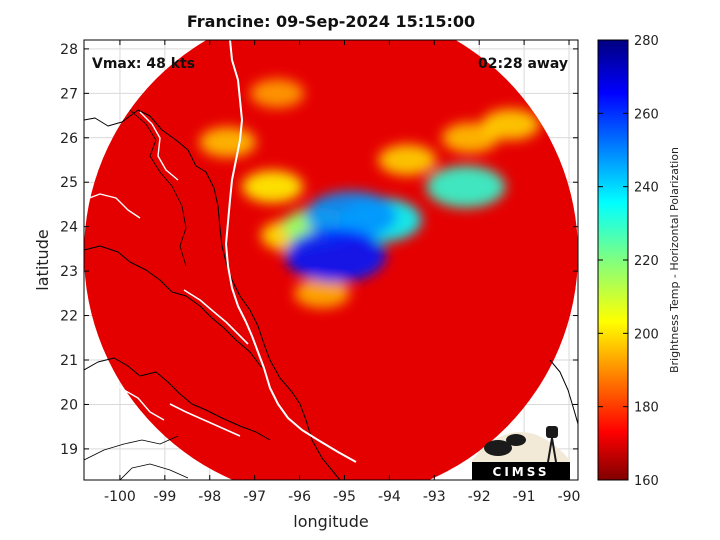  Describe the element at coordinates (69, 50) in the screenshot. I see `y-tick-label: 28` at that location.